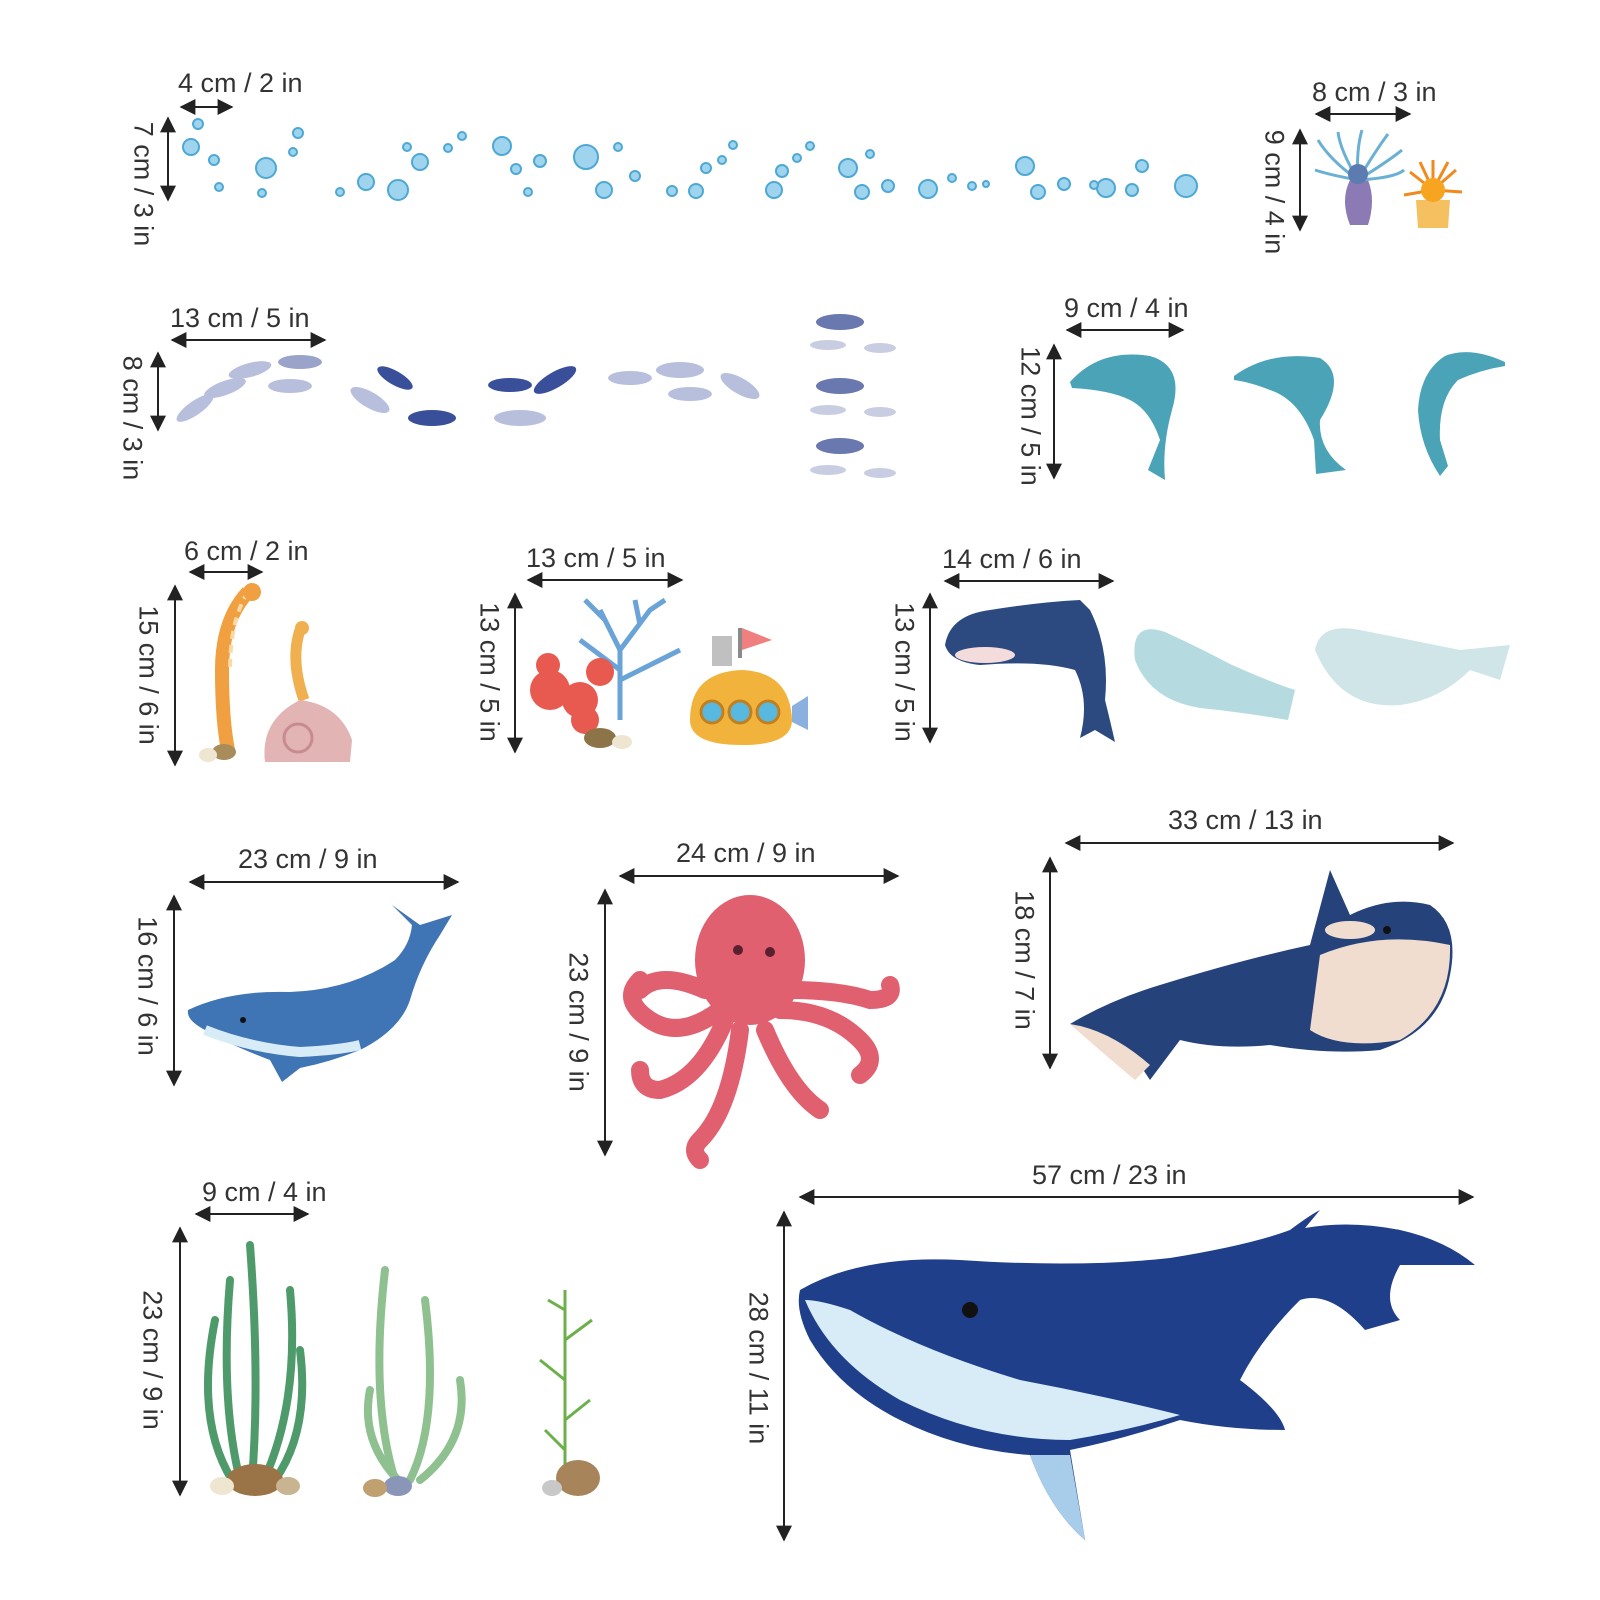  Describe the element at coordinates (240, 83) in the screenshot. I see `bubbles-width-label: 4 cm / 2 in` at that location.